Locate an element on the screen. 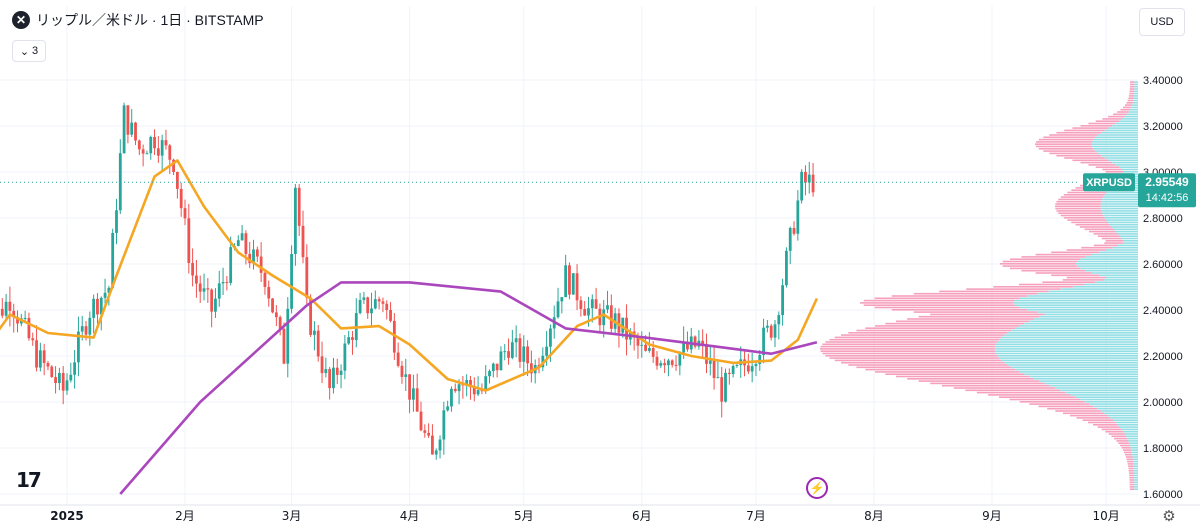  x-circle-icon: ✕ is located at coordinates (21, 20).